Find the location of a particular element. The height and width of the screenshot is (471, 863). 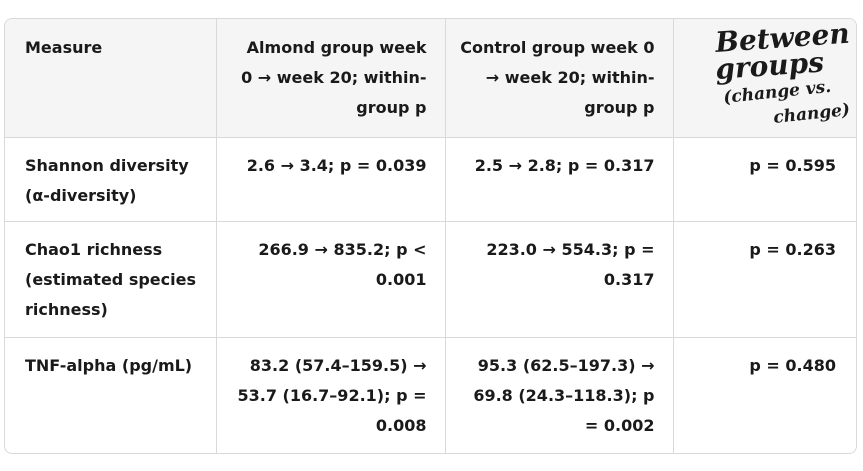

row-control: 2.5 → 2.8; p = 0.317 is located at coordinates (559, 179).